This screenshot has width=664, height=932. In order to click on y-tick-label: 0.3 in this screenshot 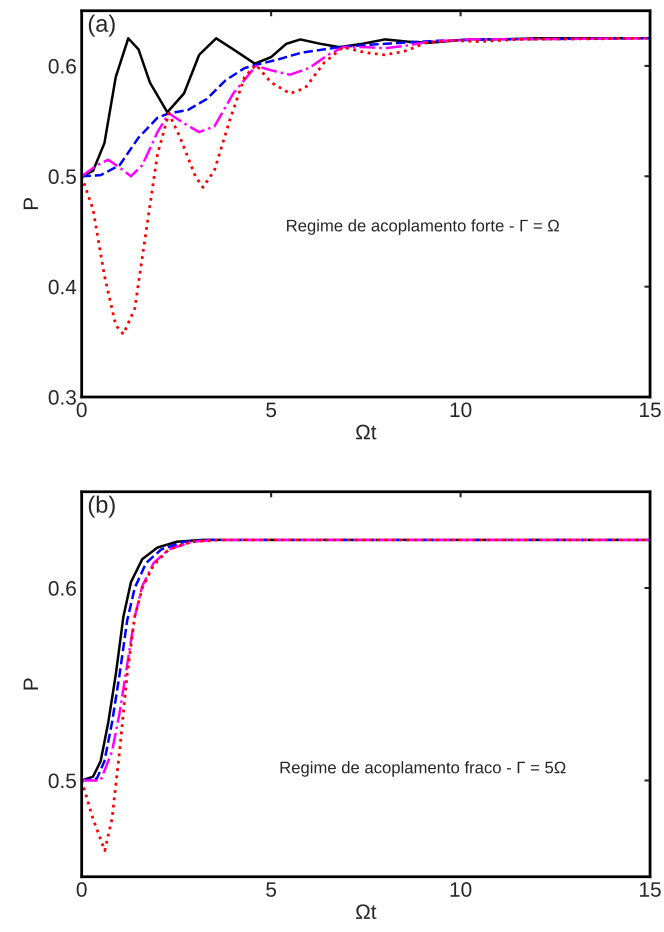, I will do `click(62, 397)`.